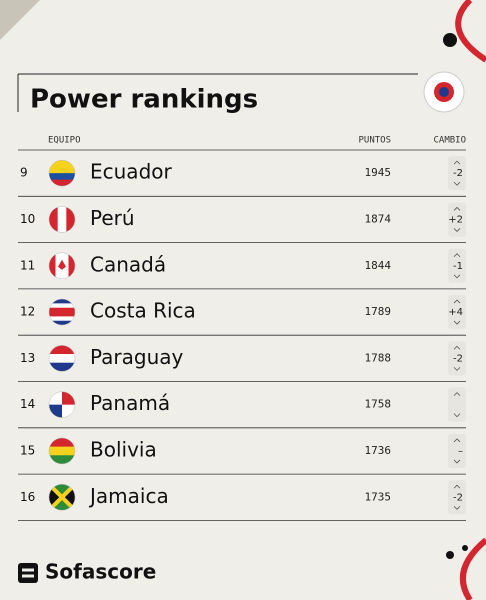 This screenshot has height=600, width=486. I want to click on change: +2, so click(455, 219).